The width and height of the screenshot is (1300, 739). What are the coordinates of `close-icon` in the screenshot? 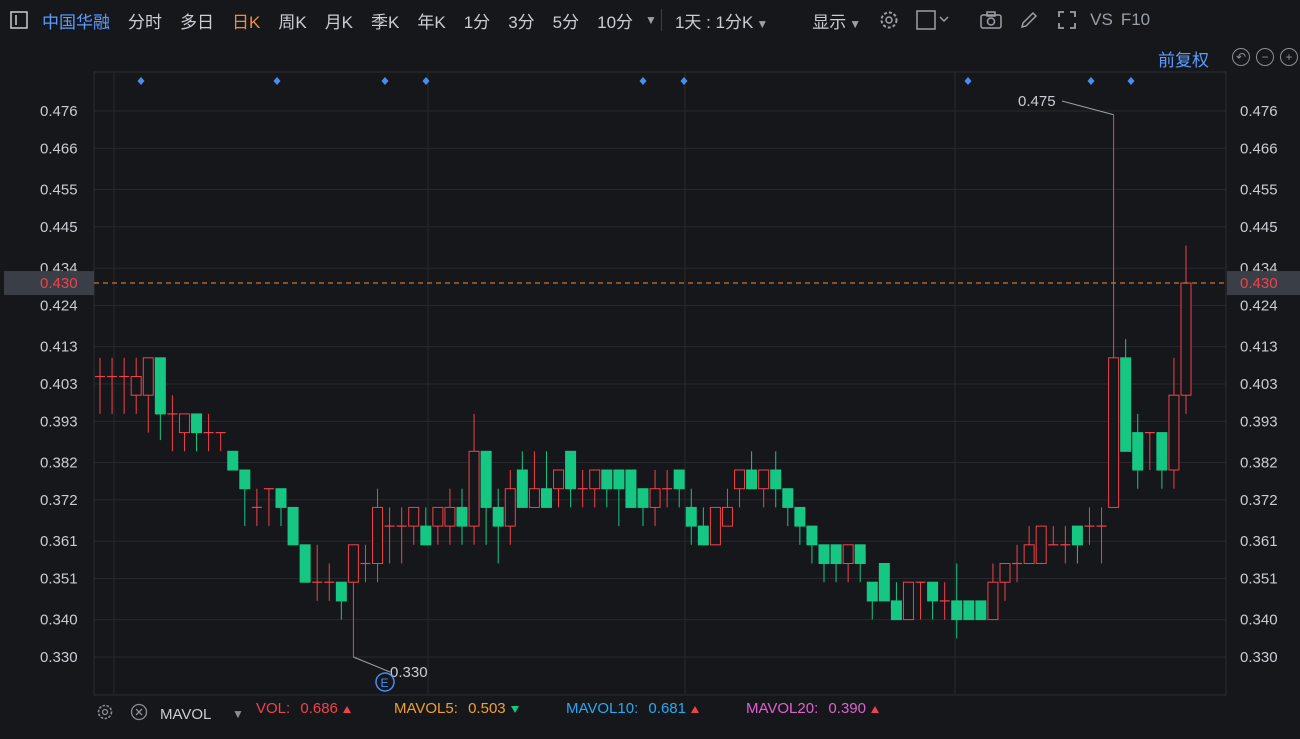 It's located at (139, 714).